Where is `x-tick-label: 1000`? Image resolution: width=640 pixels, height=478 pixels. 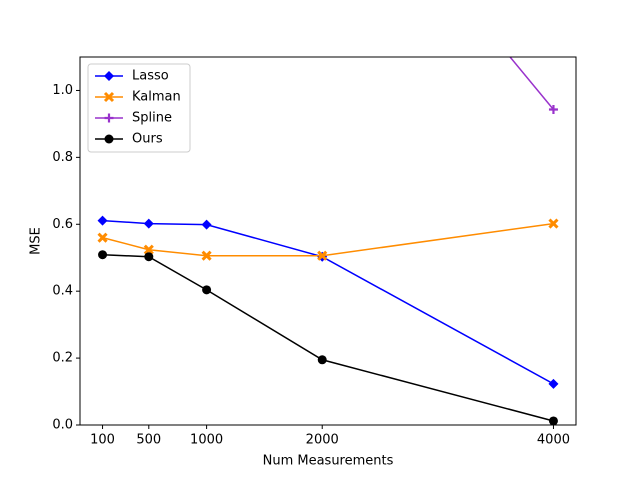
x-tick-label: 1000 is located at coordinates (206, 440).